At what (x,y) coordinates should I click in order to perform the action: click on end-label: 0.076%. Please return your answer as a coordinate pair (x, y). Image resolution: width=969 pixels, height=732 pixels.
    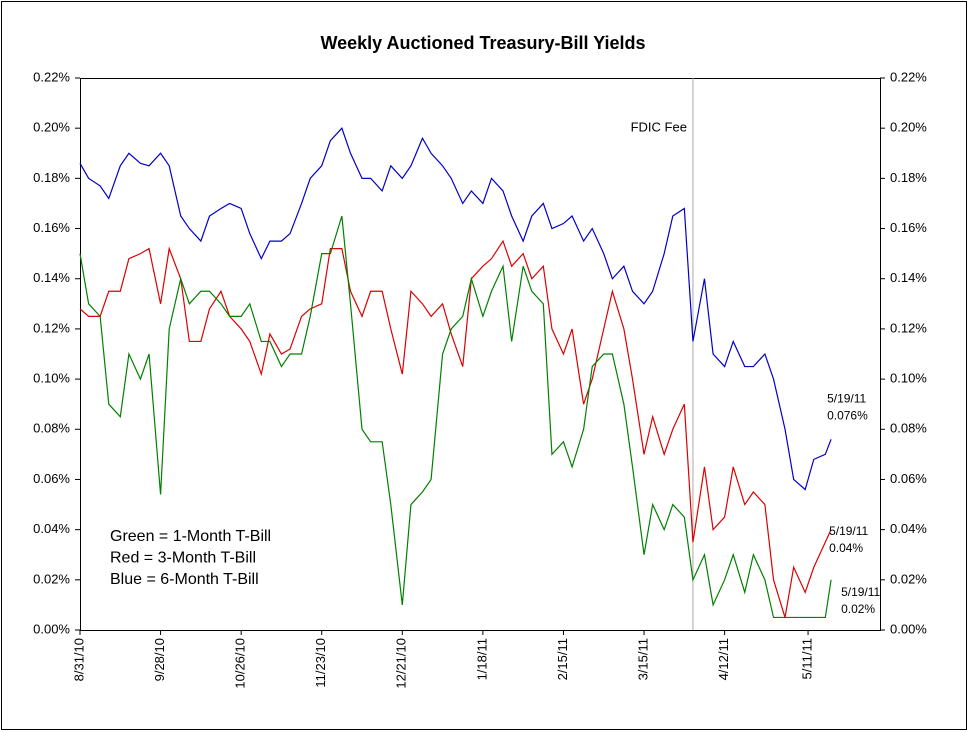
    Looking at the image, I should click on (847, 415).